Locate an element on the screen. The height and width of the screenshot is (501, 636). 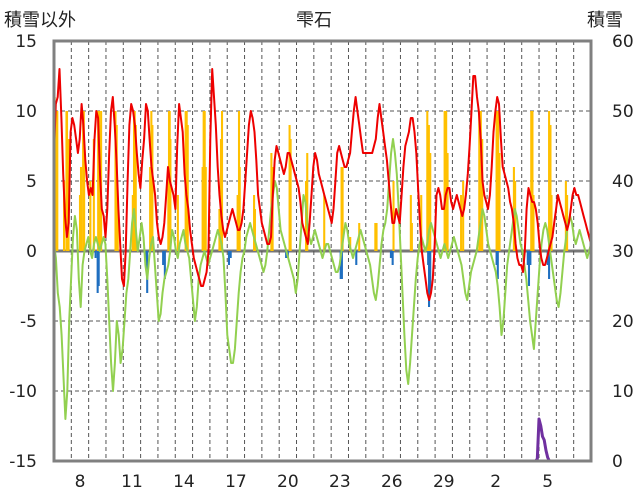
x-axis-tick-label: 23 is located at coordinates (340, 482).